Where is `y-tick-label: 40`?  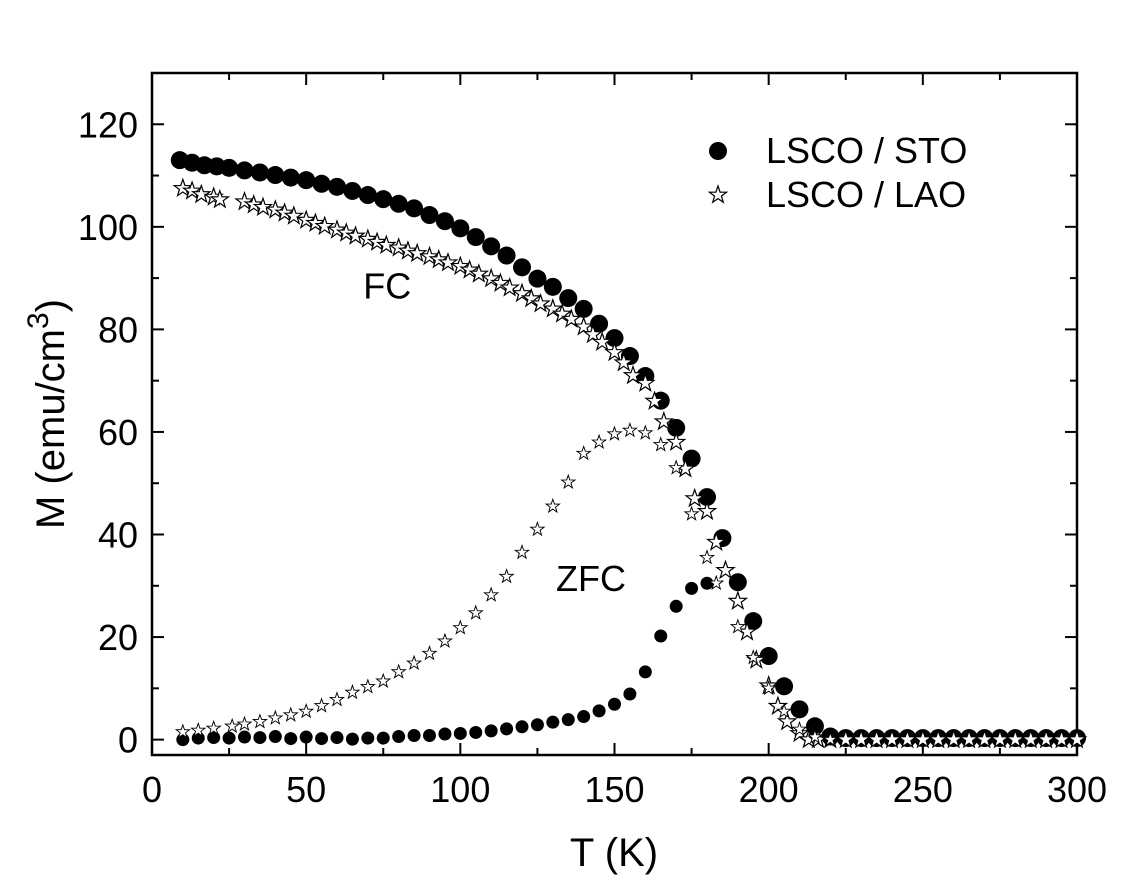
y-tick-label: 40 is located at coordinates (118, 535).